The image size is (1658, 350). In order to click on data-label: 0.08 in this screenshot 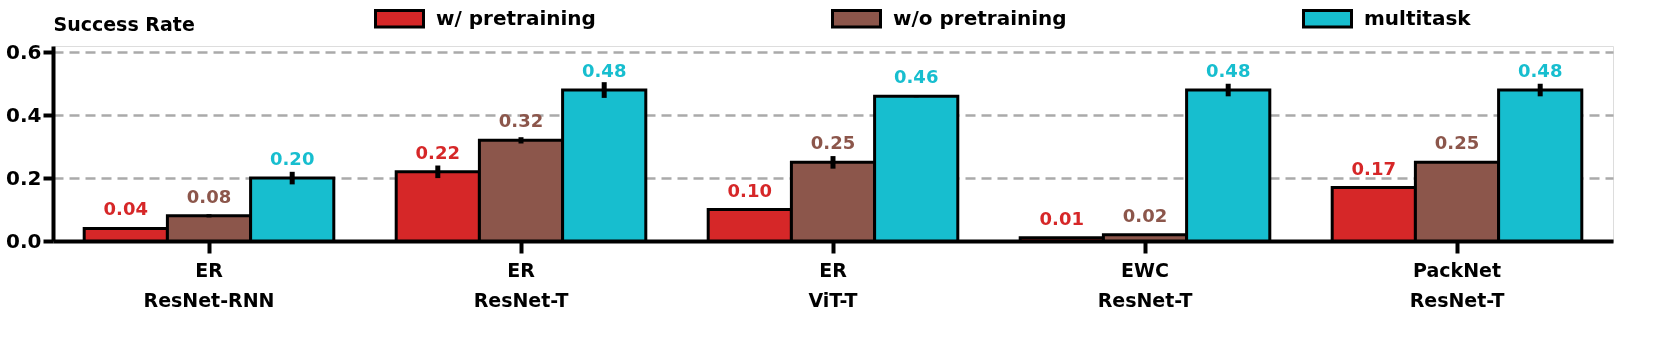, I will do `click(209, 196)`.